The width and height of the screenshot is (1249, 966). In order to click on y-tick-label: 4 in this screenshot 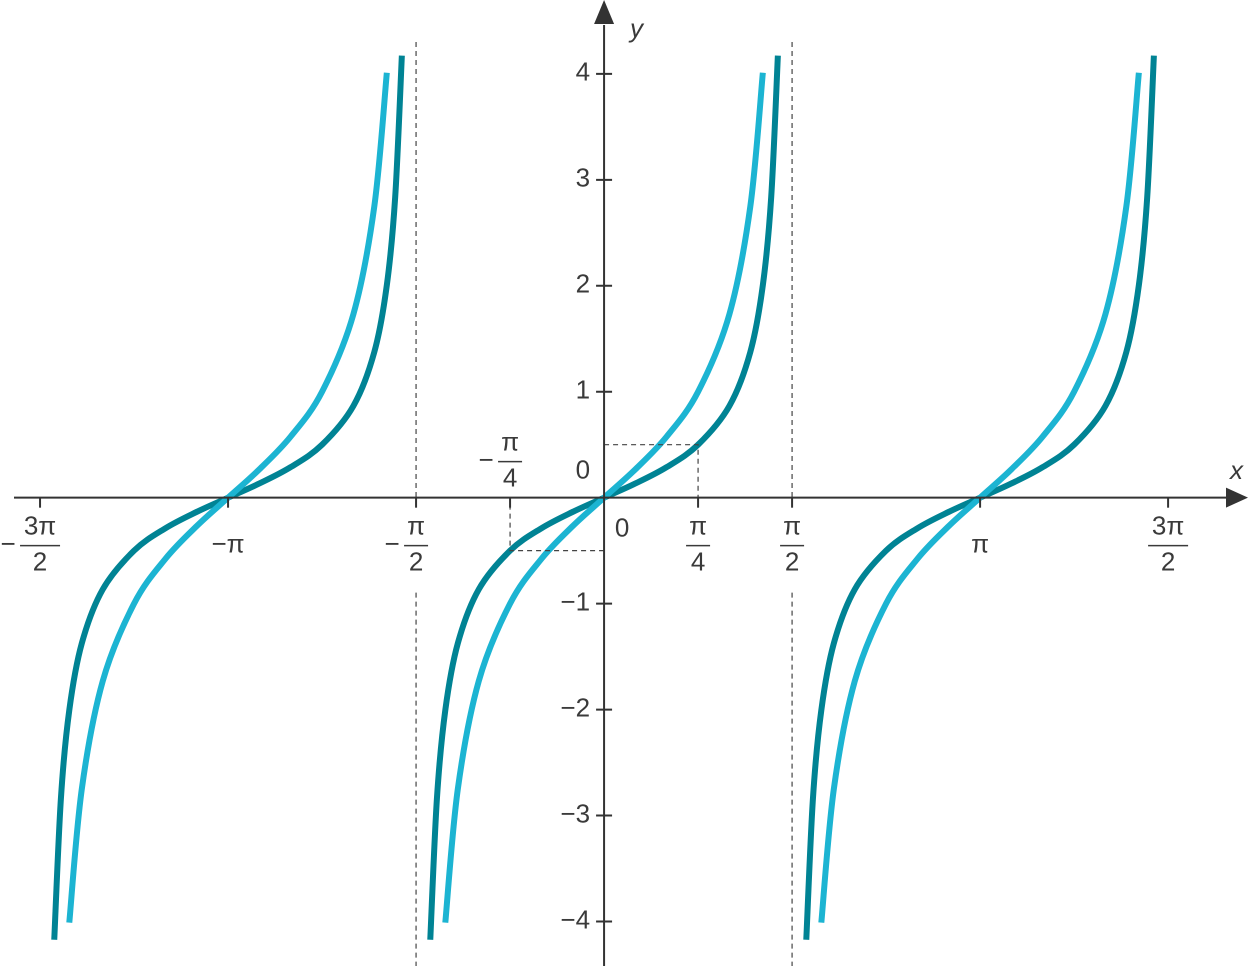, I will do `click(583, 72)`.